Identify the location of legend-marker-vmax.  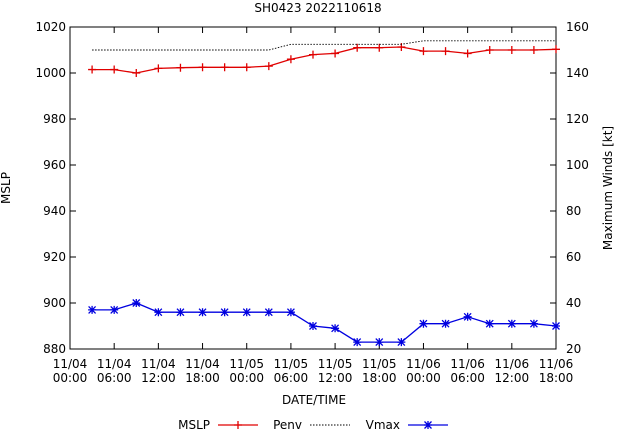
(428, 425).